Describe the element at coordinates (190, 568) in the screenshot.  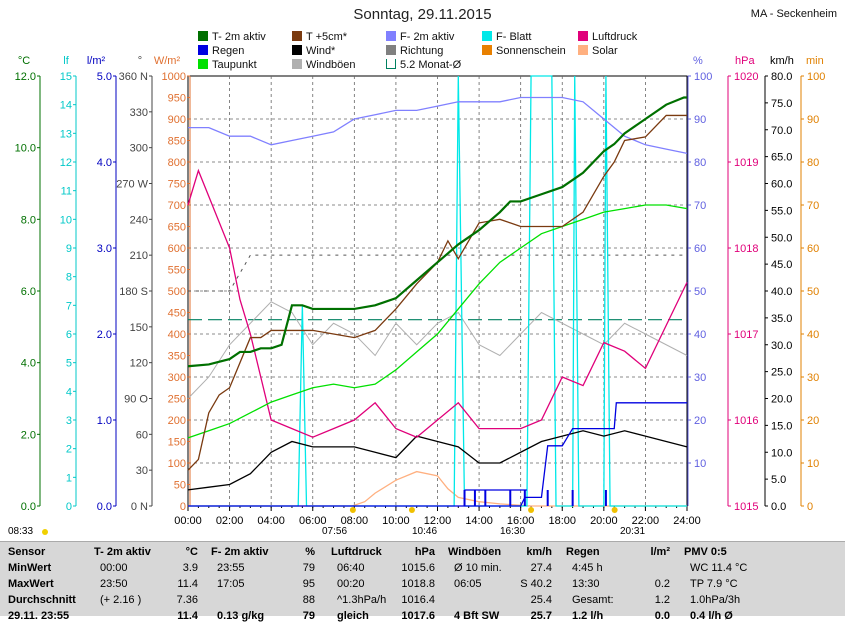
I see `stats-cell-value: 3.9` at that location.